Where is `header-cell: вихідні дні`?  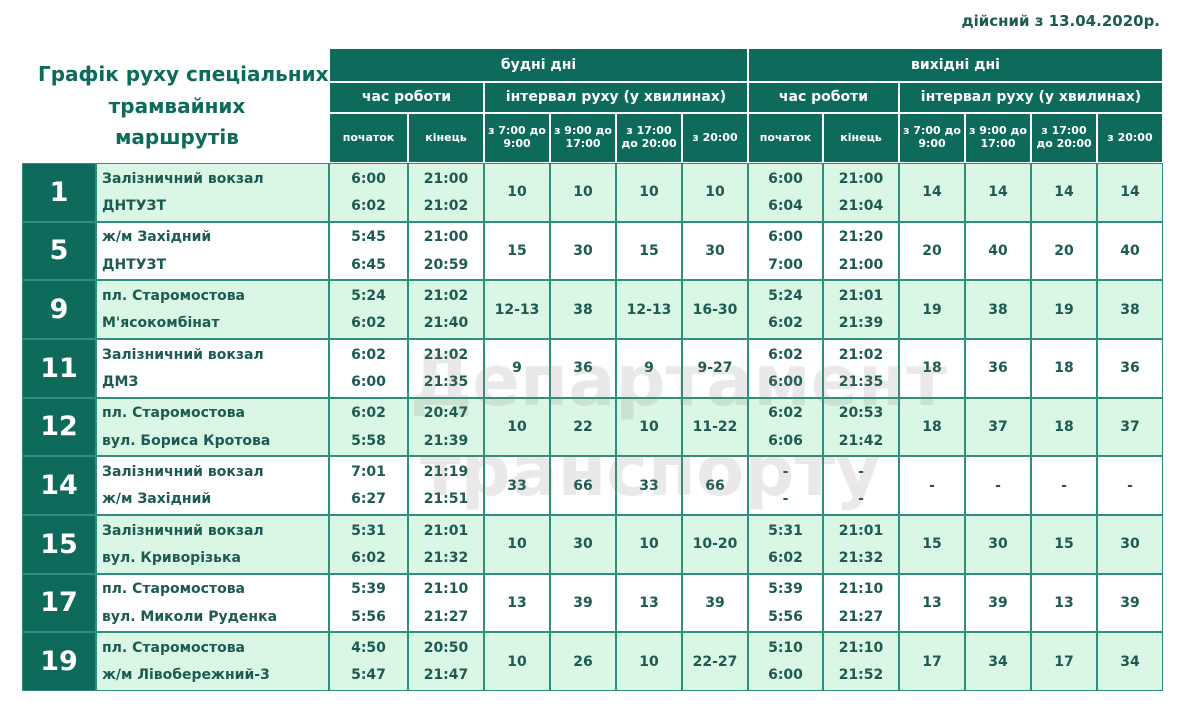
header-cell: вихідні дні is located at coordinates (955, 65).